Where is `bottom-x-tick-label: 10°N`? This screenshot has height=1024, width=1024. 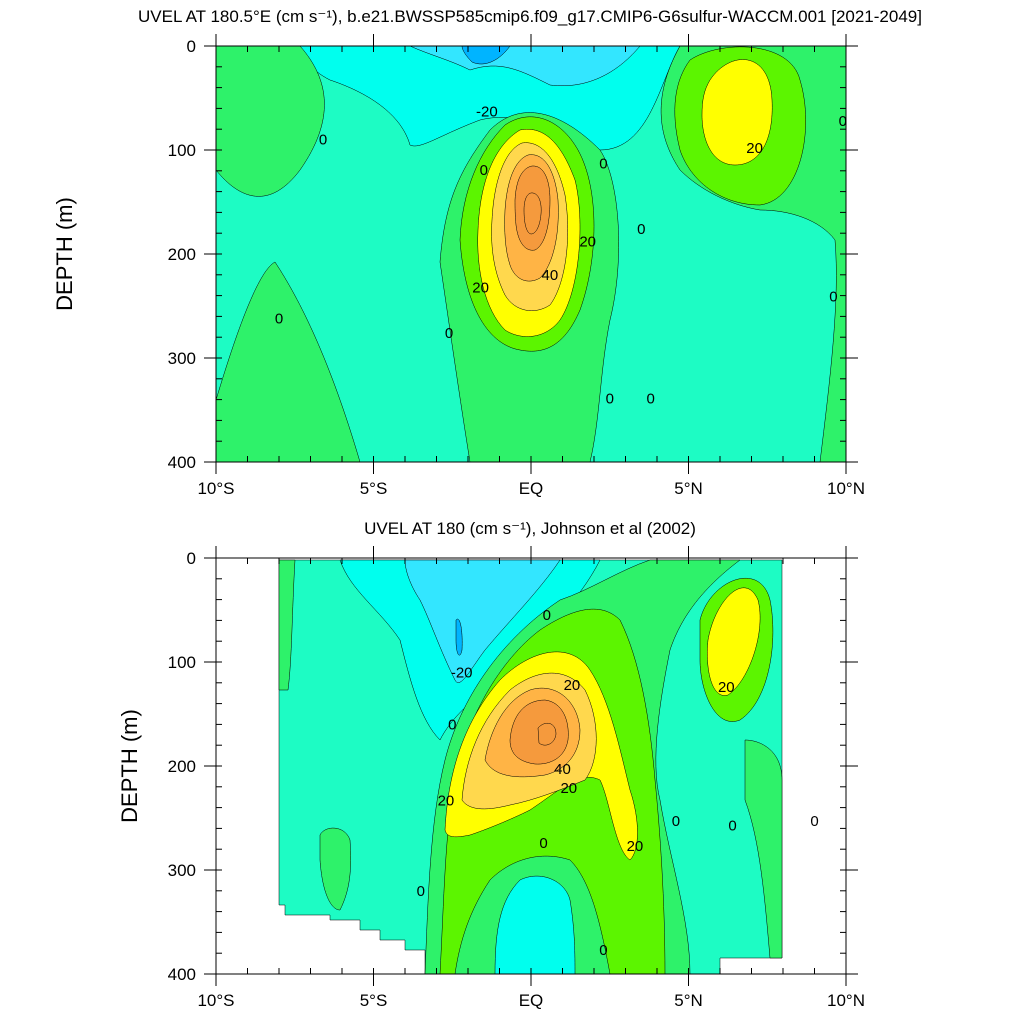
bottom-x-tick-label: 10°N is located at coordinates (846, 1000).